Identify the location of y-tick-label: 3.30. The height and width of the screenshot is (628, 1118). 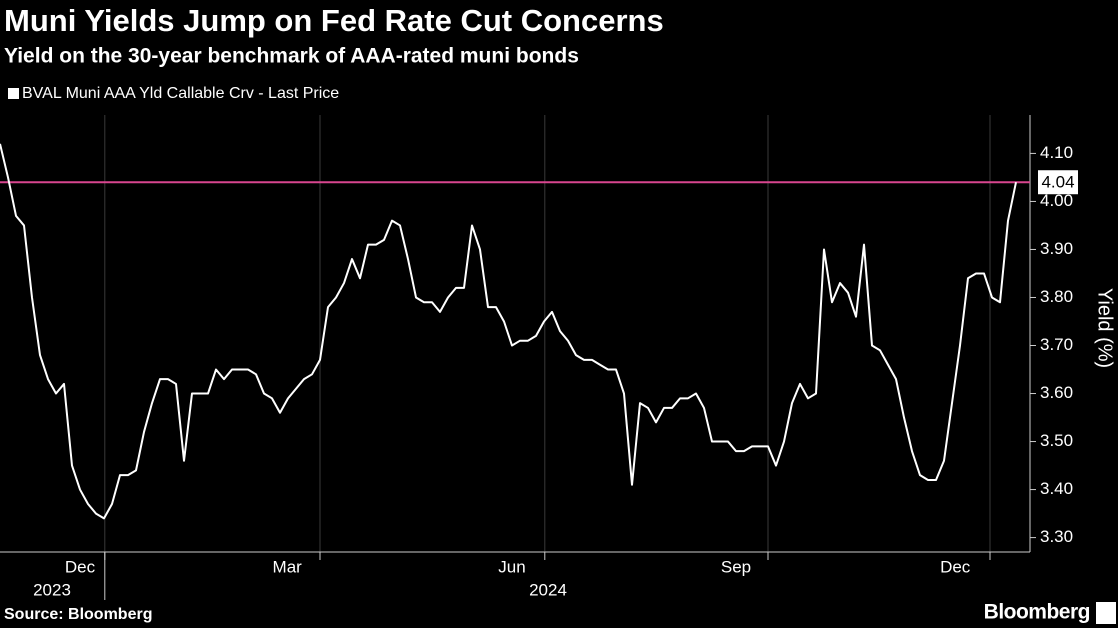
(1056, 536).